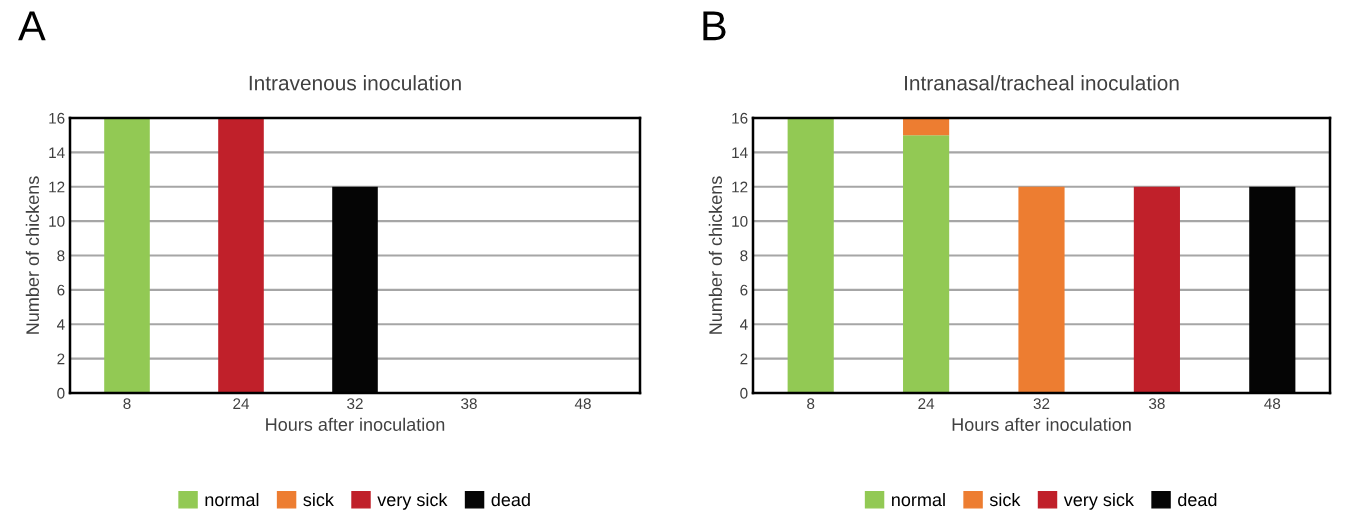  I want to click on chart-title: Intranasal/tracheal inoculation, so click(1042, 83).